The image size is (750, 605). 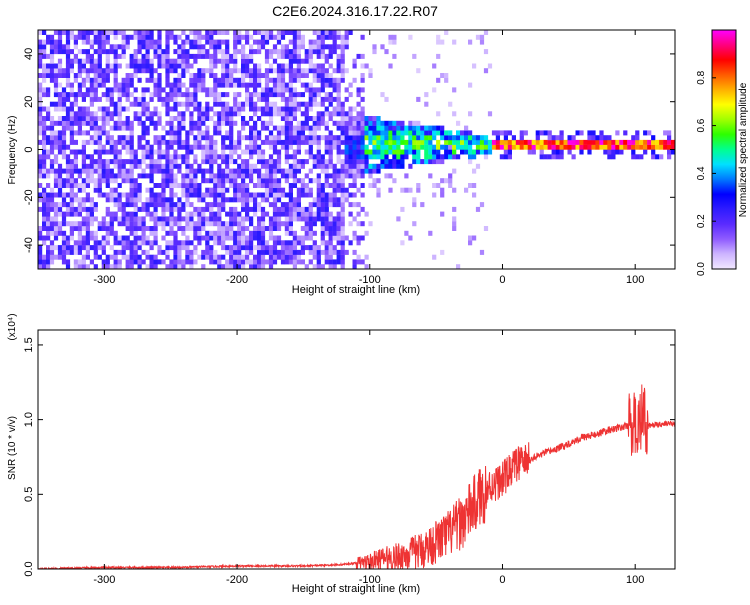 I want to click on colorbar-tick-label: 0.8, so click(x=701, y=77).